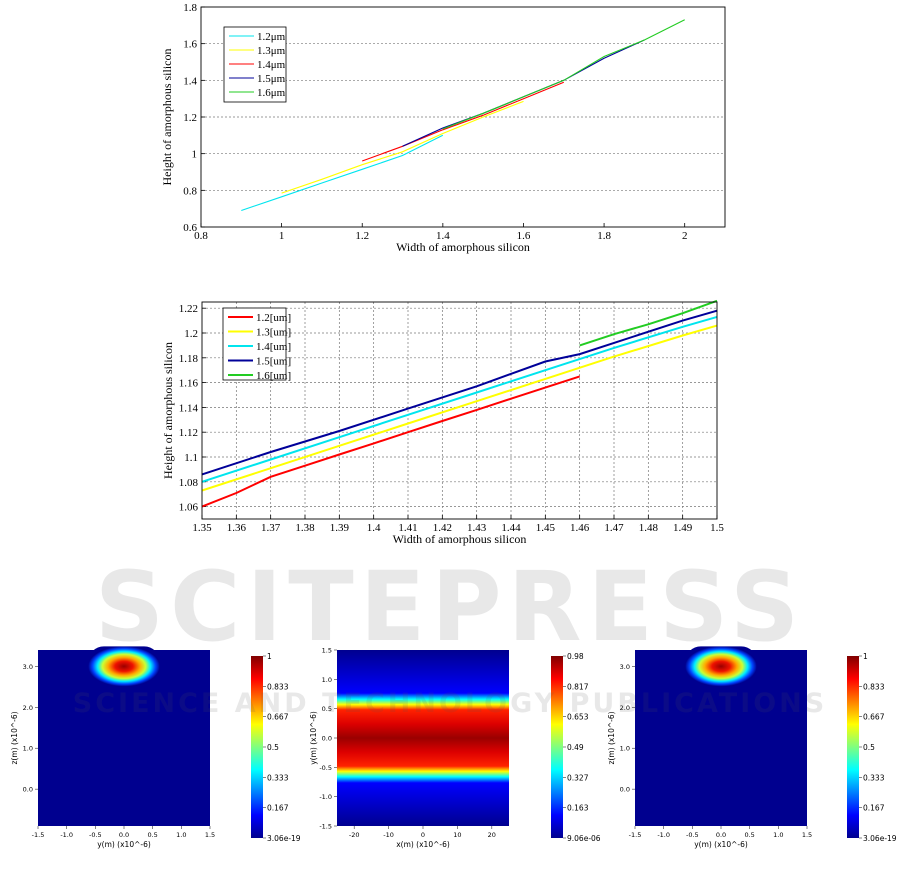 This screenshot has height=887, width=901. I want to click on legend-label: 1.5μm, so click(271, 79).